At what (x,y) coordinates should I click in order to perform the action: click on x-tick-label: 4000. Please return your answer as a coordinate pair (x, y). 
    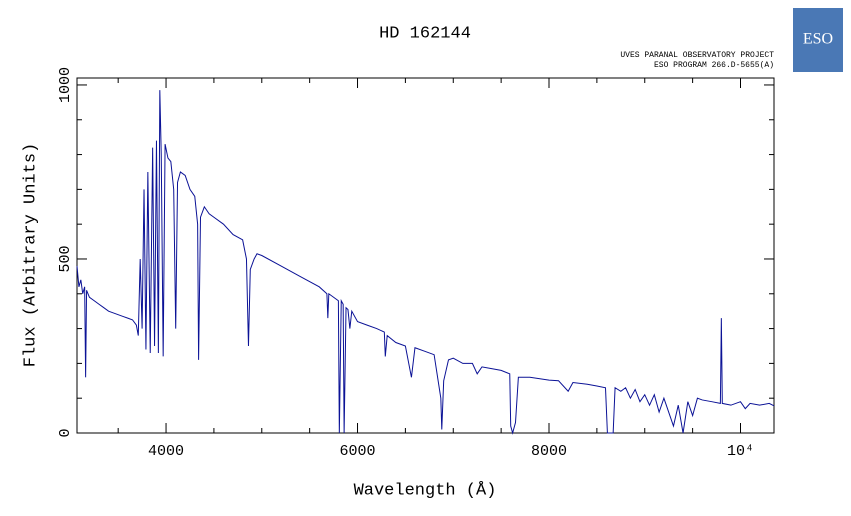
    Looking at the image, I should click on (166, 451).